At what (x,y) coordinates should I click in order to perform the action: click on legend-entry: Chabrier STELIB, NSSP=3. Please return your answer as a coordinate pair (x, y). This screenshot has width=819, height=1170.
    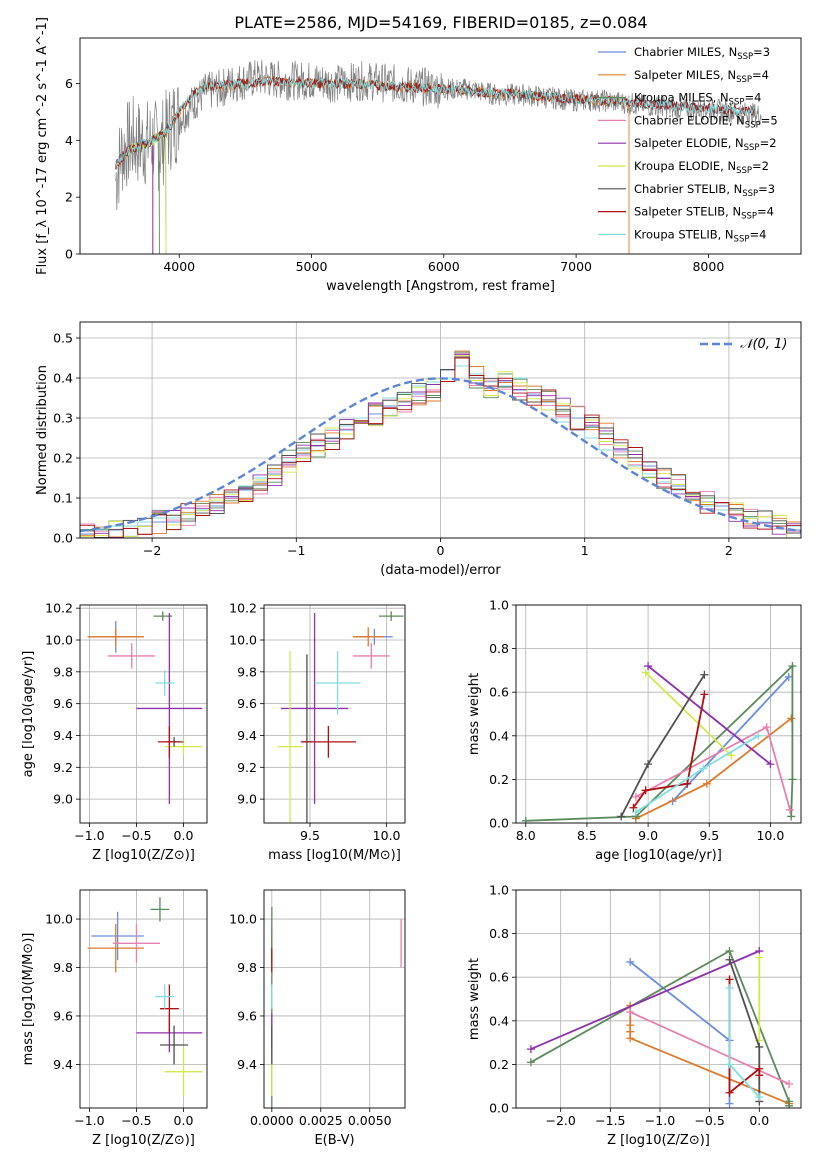
    Looking at the image, I should click on (704, 190).